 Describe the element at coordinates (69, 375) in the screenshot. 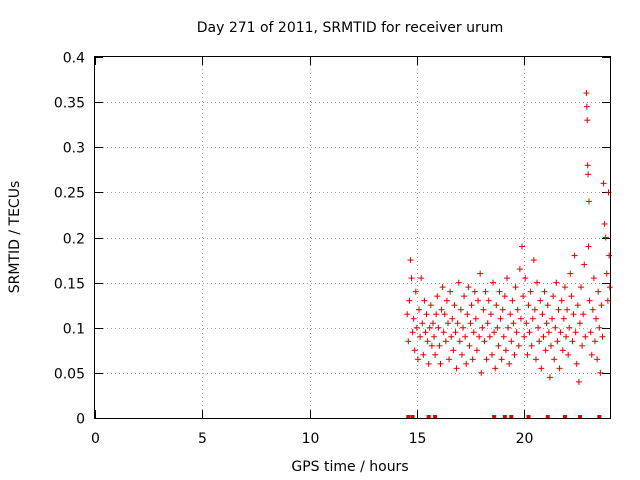

I see `y-tick-label: 0.05` at that location.